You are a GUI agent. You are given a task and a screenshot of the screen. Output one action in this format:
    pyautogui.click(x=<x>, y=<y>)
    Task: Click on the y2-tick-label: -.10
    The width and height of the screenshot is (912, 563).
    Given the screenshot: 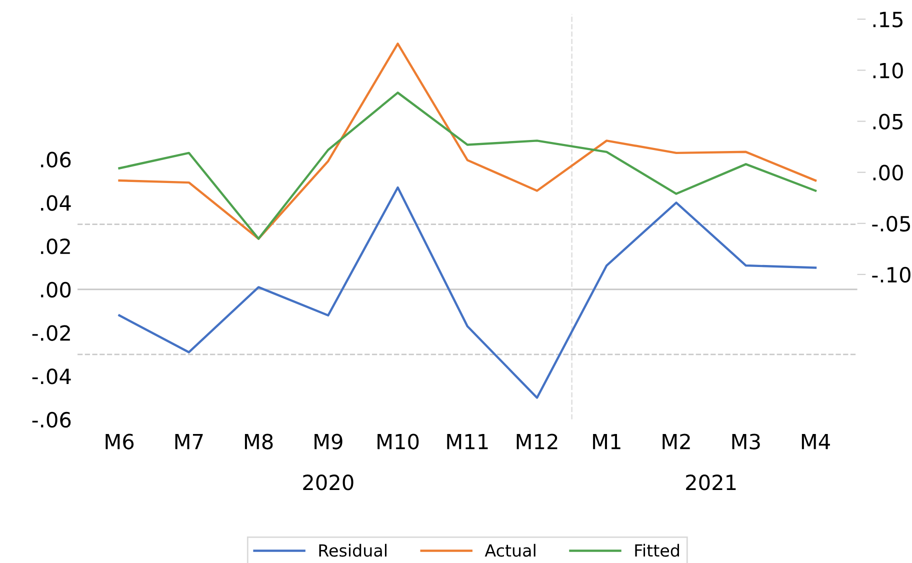 What is the action you would take?
    pyautogui.click(x=891, y=274)
    